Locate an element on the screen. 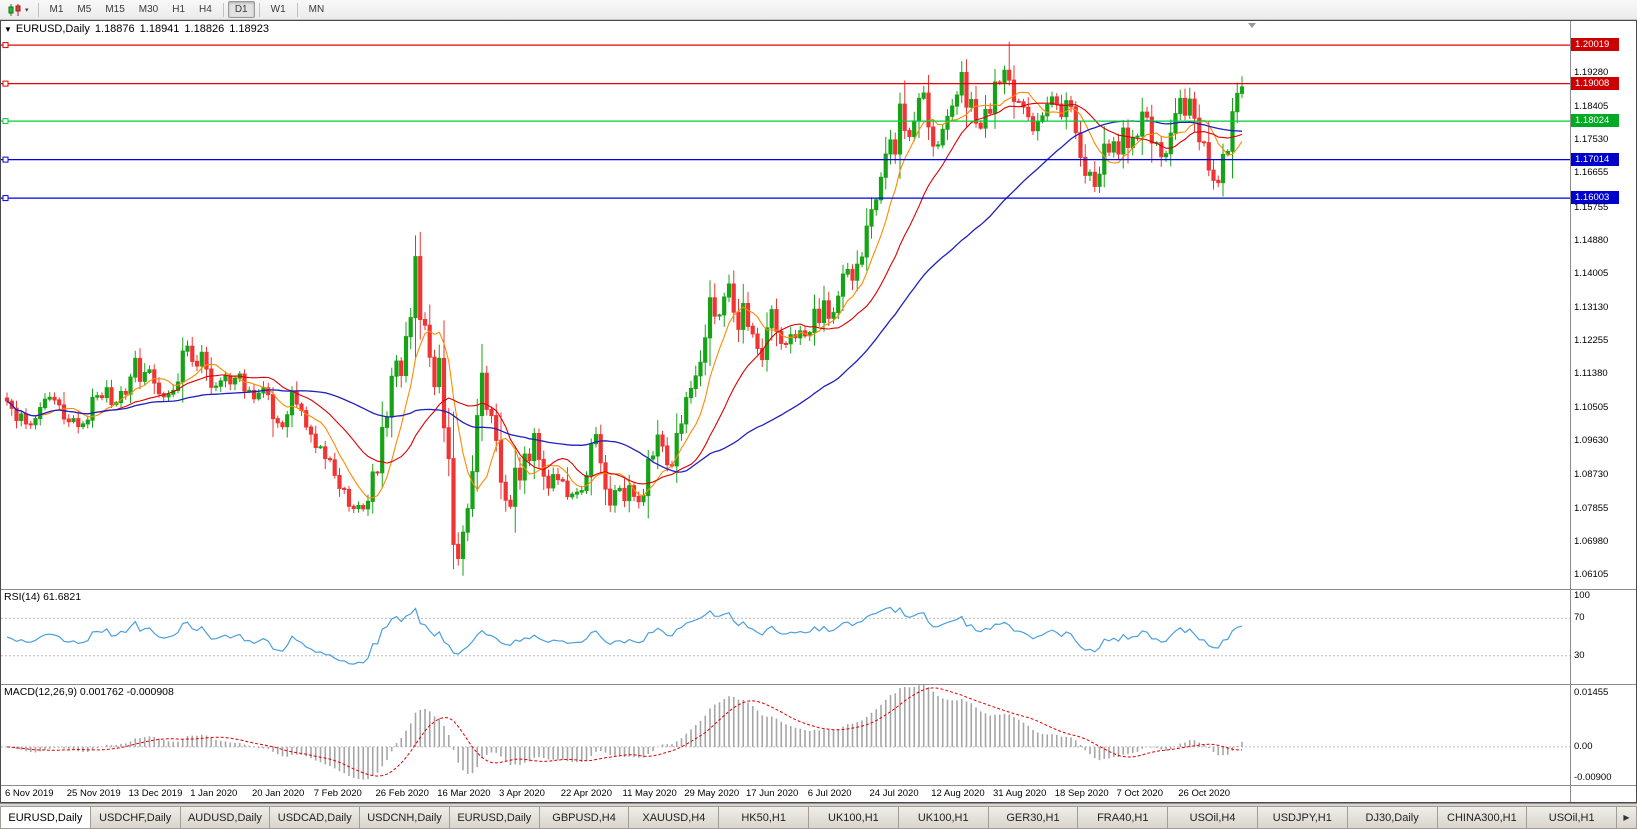  window-tab-china300-h1: CHINA300,H1 is located at coordinates (1482, 817).